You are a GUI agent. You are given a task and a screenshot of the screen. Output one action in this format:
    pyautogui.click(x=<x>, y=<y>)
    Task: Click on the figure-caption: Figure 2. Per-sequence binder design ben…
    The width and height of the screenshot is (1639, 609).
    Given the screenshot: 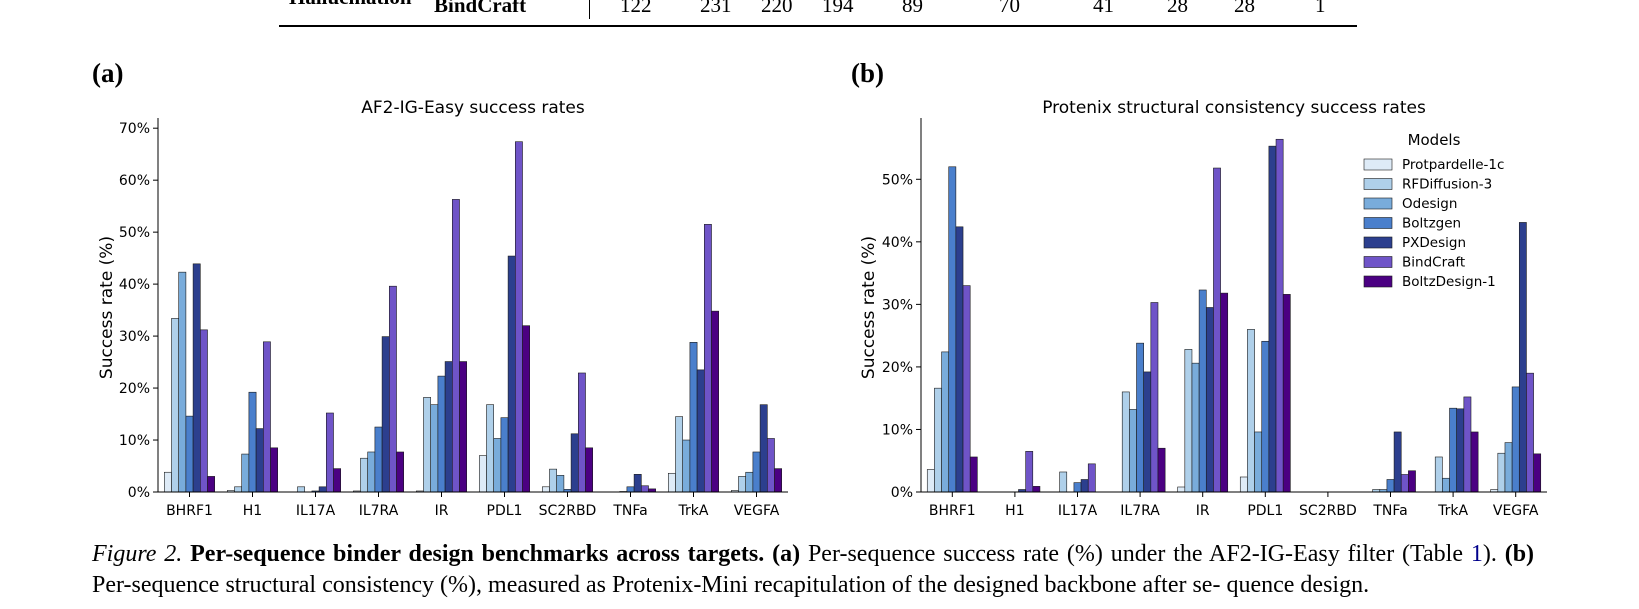 What is the action you would take?
    pyautogui.click(x=813, y=570)
    